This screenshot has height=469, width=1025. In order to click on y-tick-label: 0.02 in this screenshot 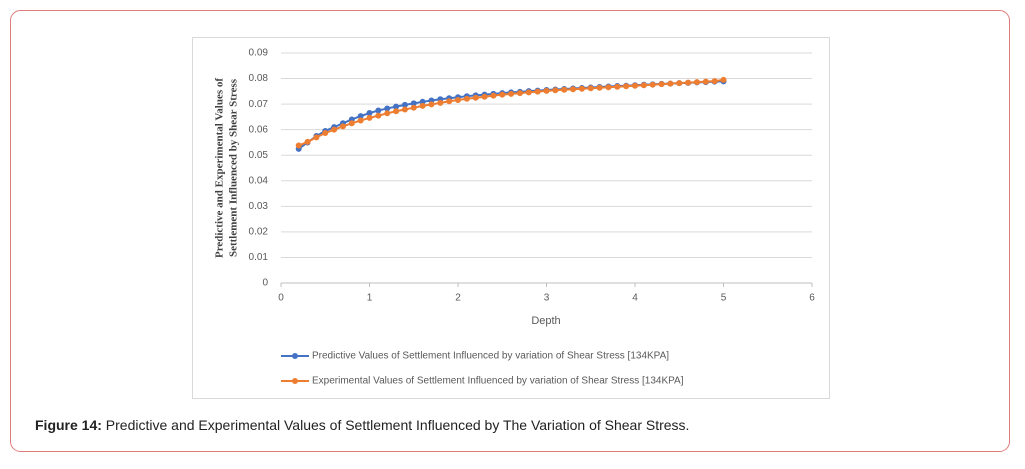, I will do `click(259, 232)`.